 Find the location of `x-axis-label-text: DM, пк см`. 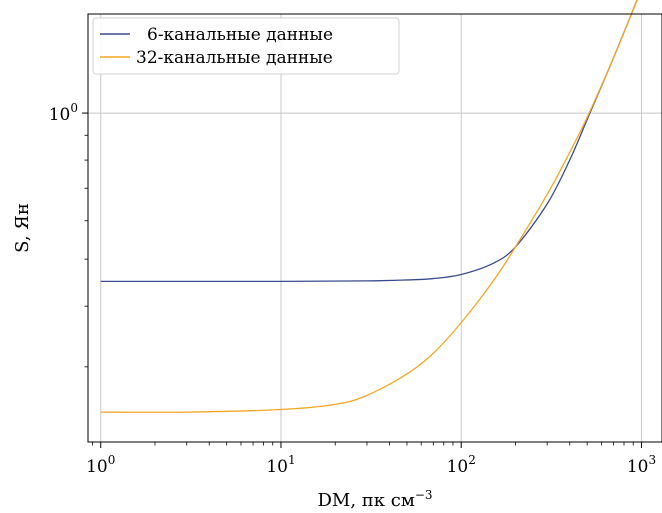

x-axis-label-text: DM, пк см is located at coordinates (365, 500).